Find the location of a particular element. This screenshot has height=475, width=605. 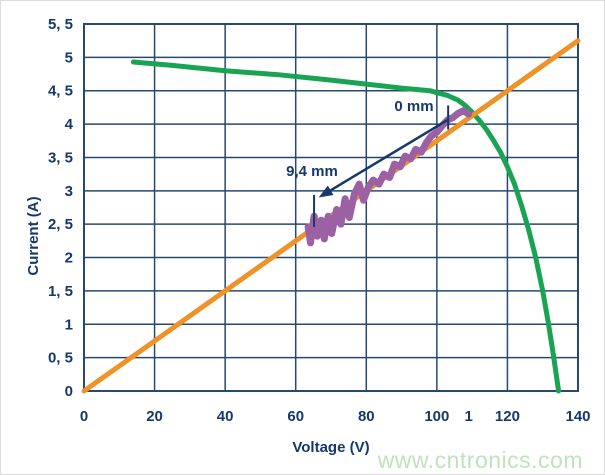

svg-text: 120 is located at coordinates (507, 416).